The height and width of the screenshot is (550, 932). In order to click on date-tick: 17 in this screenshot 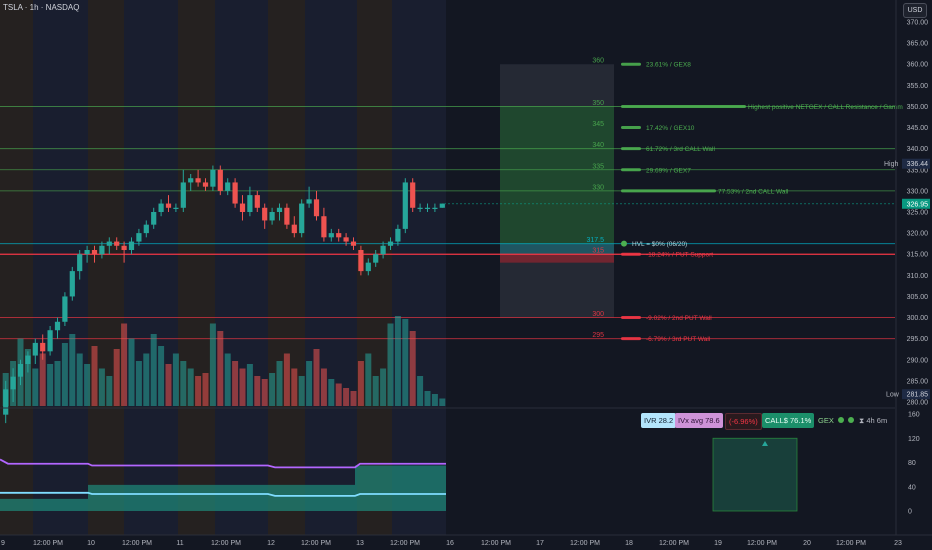, I will do `click(540, 543)`.